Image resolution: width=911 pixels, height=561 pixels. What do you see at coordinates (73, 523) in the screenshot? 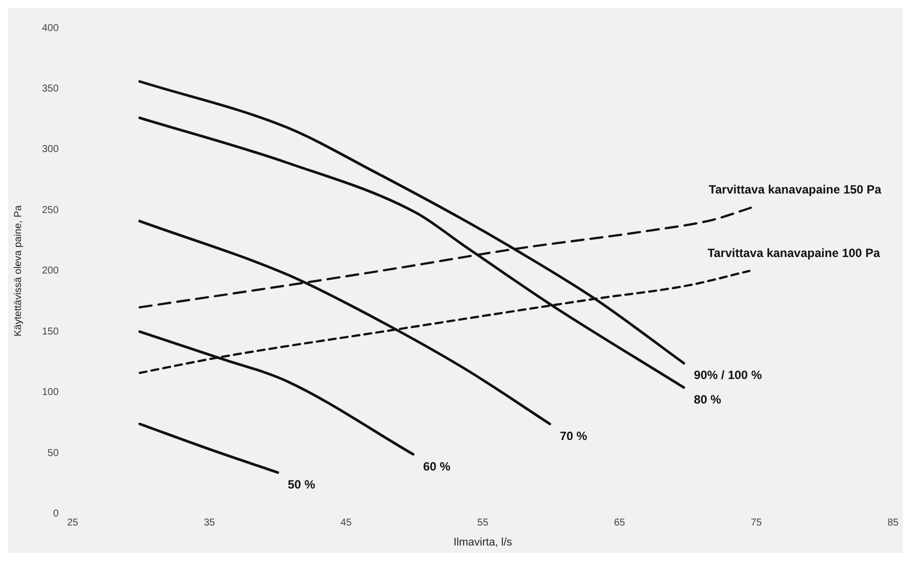
I see `x-tick-label: 25` at bounding box center [73, 523].